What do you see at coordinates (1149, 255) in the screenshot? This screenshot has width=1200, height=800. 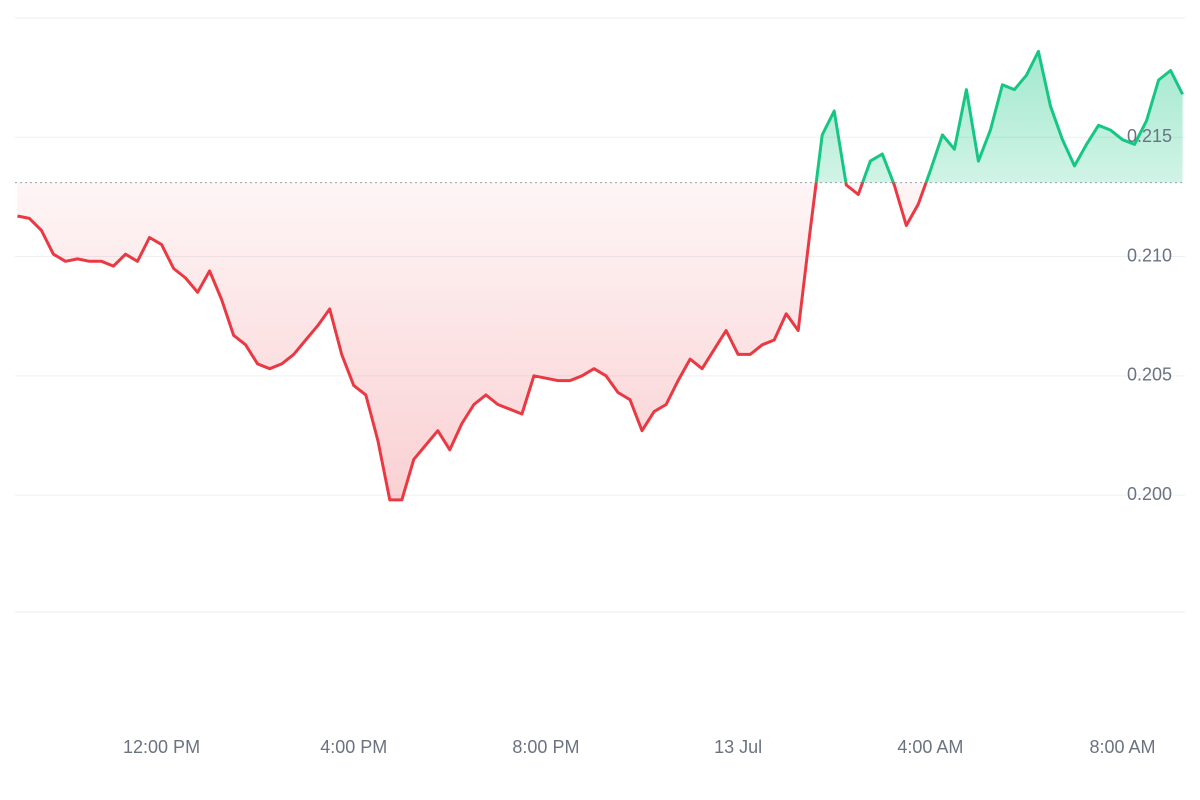 I see `y-tick-label: 0.210` at bounding box center [1149, 255].